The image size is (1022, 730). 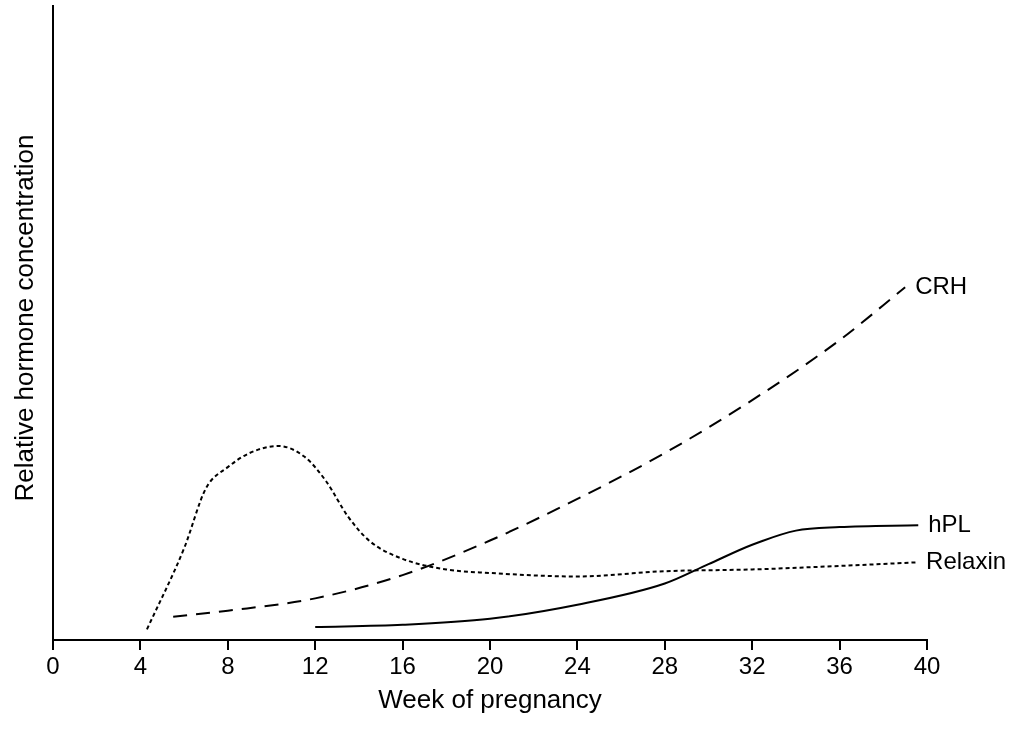 I want to click on x-tick-label: 12, so click(x=315, y=666).